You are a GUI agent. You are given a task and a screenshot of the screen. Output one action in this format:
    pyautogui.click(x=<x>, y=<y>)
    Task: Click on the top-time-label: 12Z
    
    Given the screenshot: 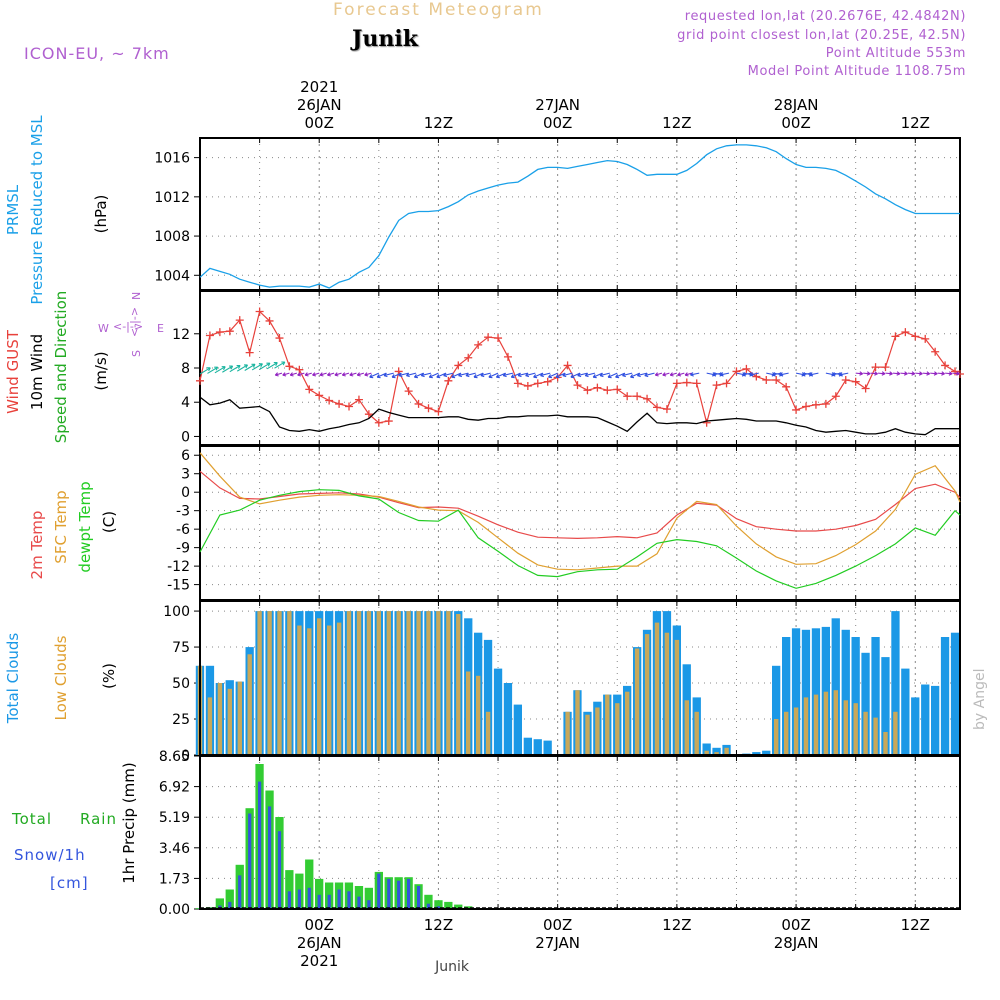 What is the action you would take?
    pyautogui.click(x=676, y=123)
    